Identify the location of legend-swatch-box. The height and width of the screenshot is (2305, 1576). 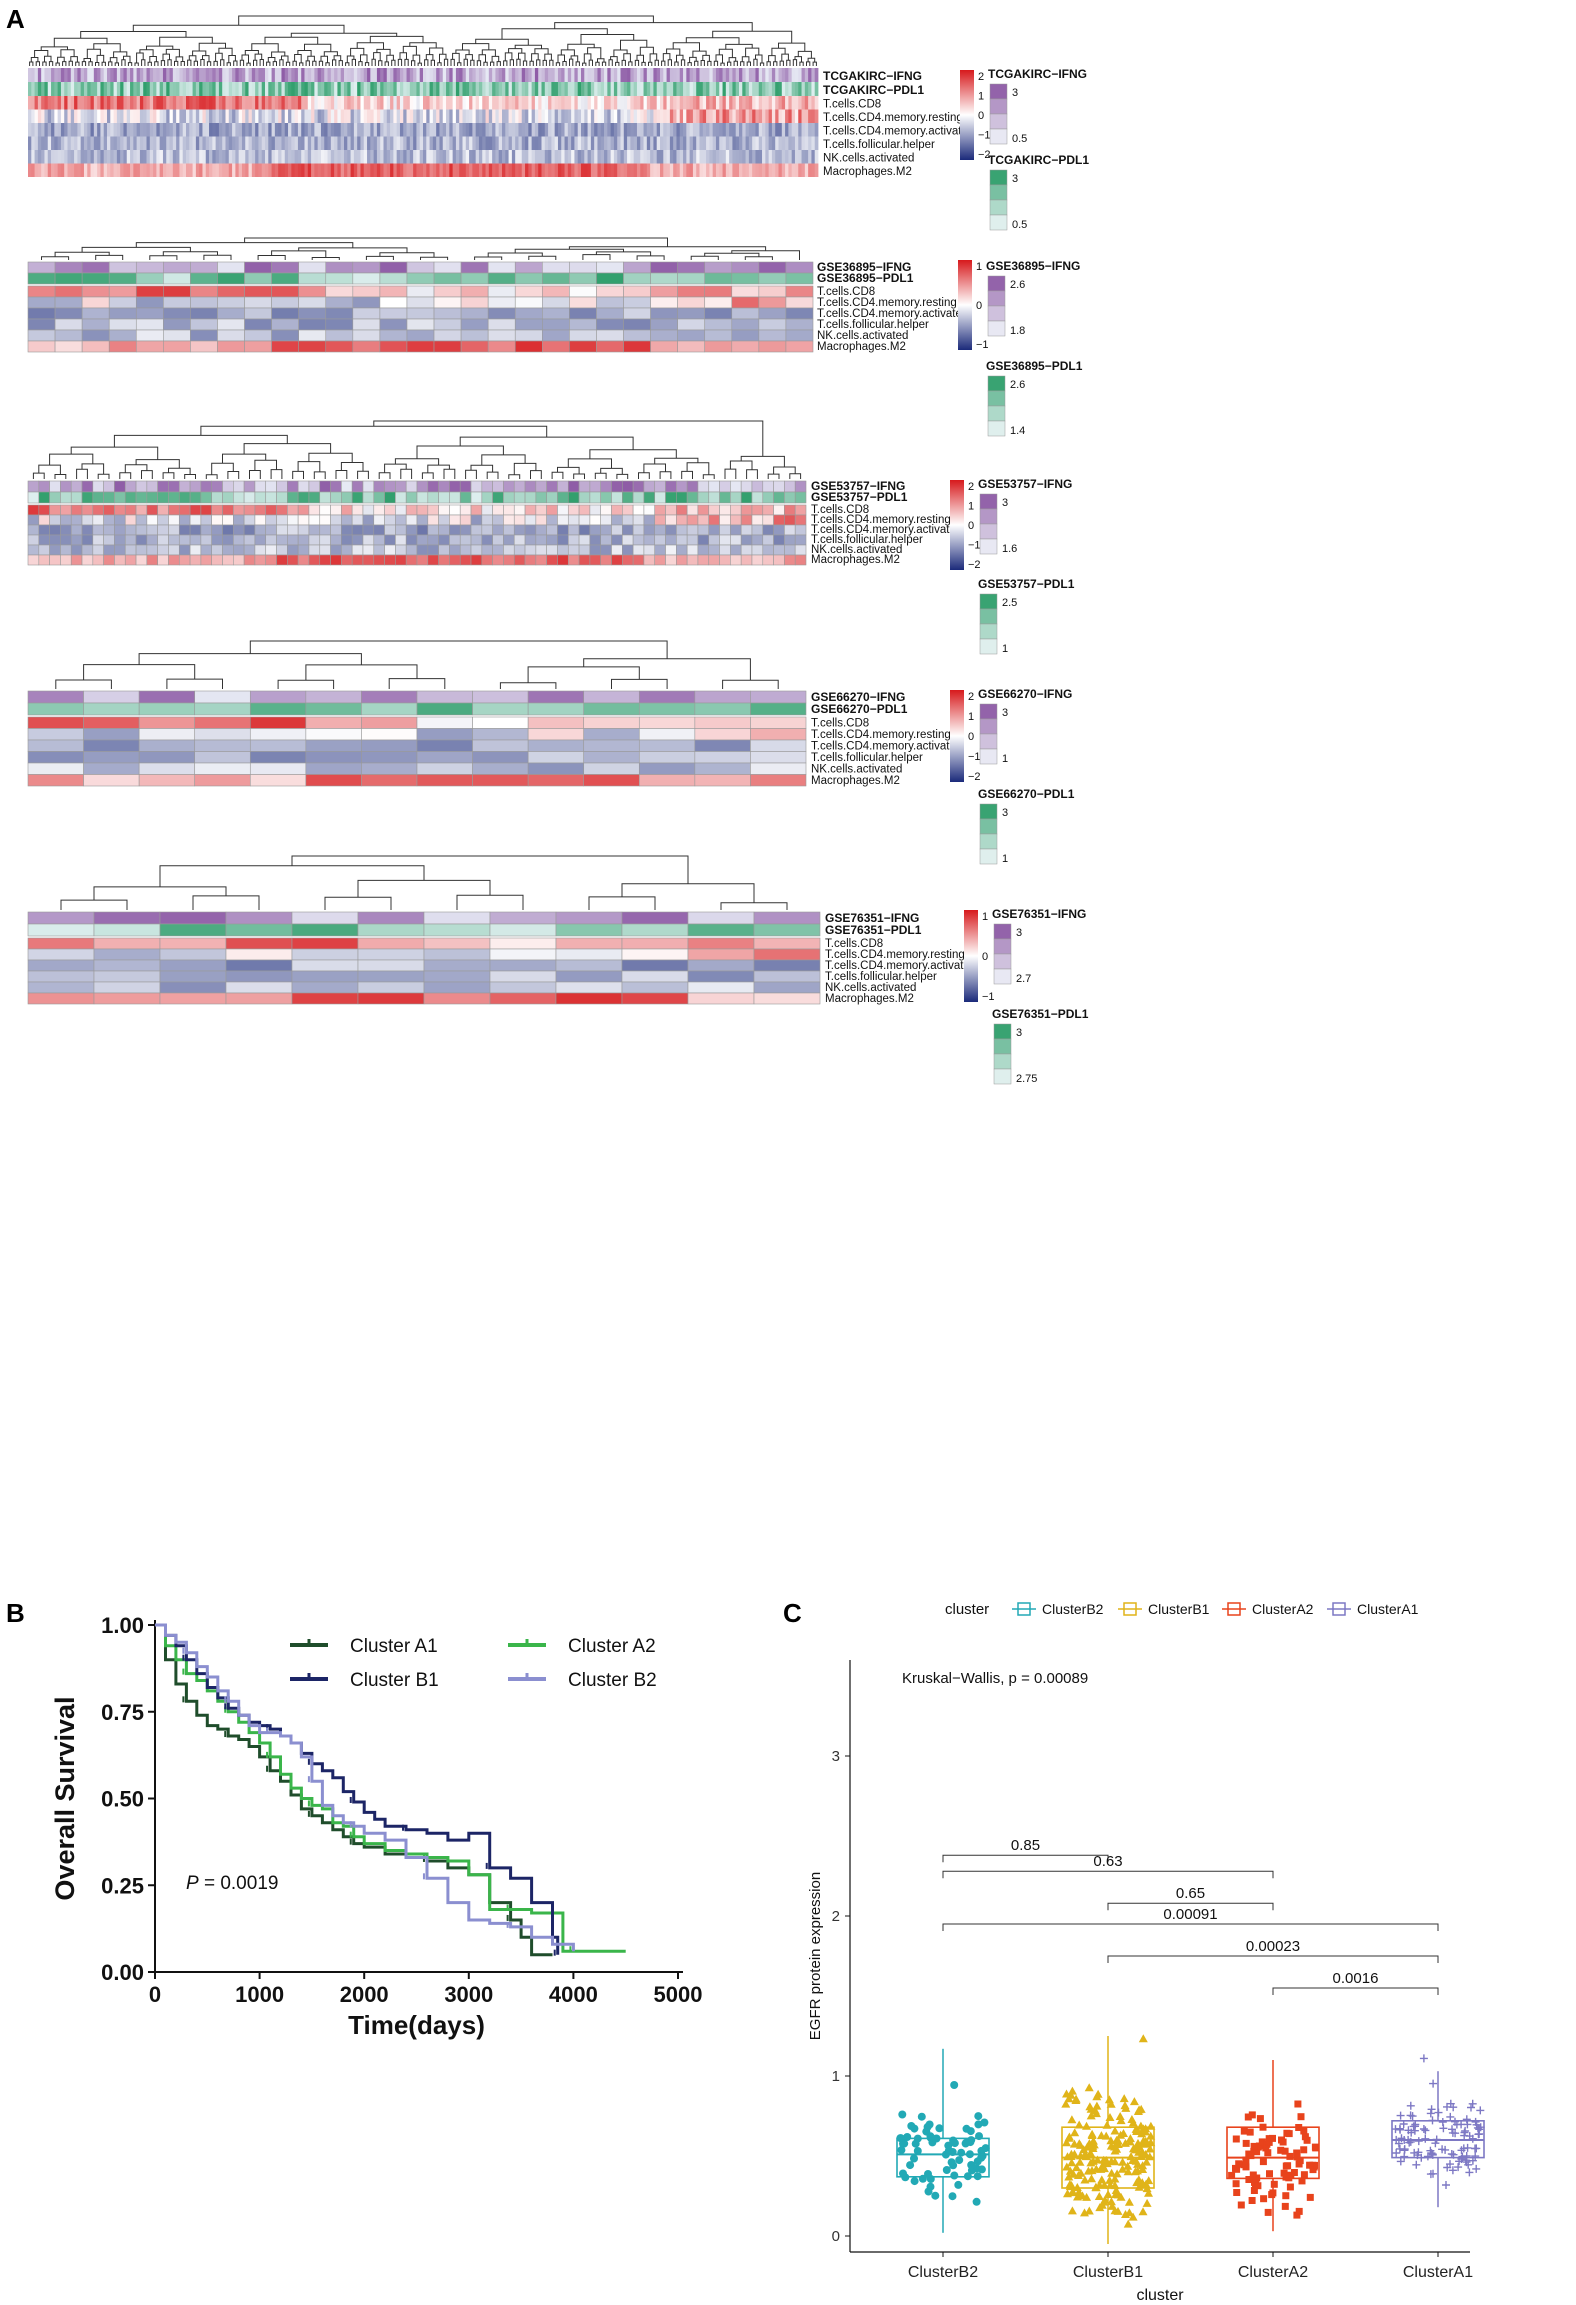
(1234, 1609).